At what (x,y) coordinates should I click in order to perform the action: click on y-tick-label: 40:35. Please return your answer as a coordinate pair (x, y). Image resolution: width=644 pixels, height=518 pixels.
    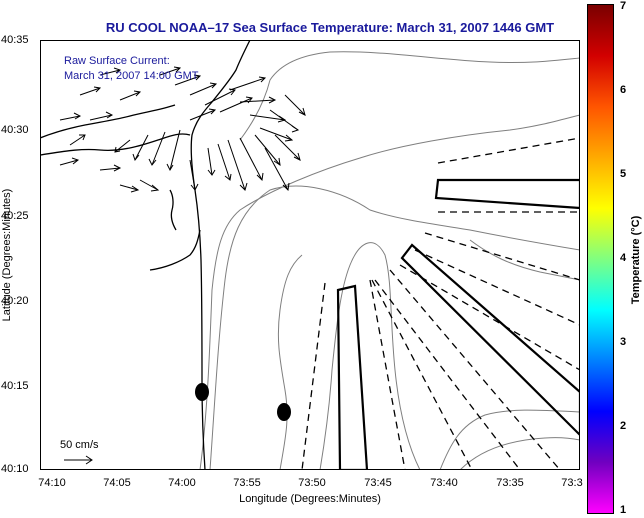
    Looking at the image, I should click on (15, 40).